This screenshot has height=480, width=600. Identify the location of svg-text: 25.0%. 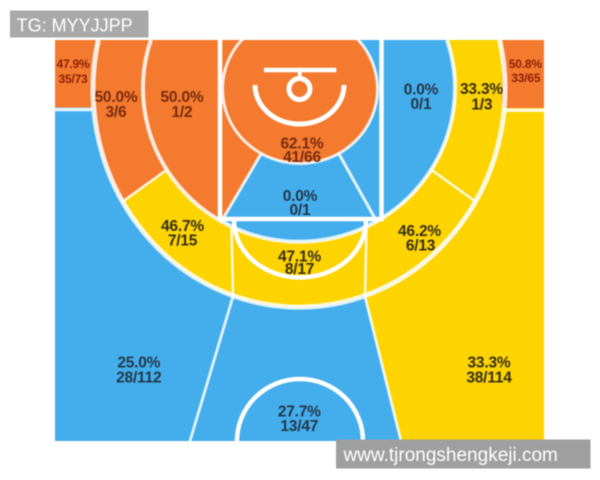
(138, 362).